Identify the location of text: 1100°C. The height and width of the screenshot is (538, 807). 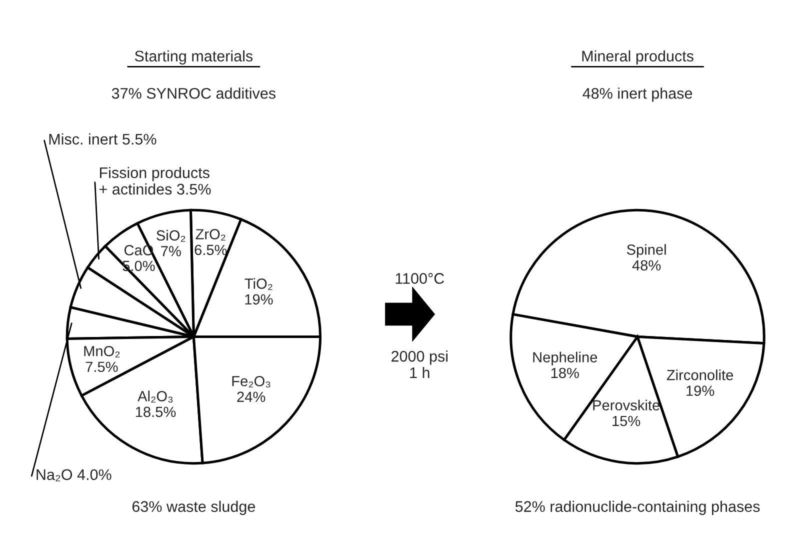
(420, 278).